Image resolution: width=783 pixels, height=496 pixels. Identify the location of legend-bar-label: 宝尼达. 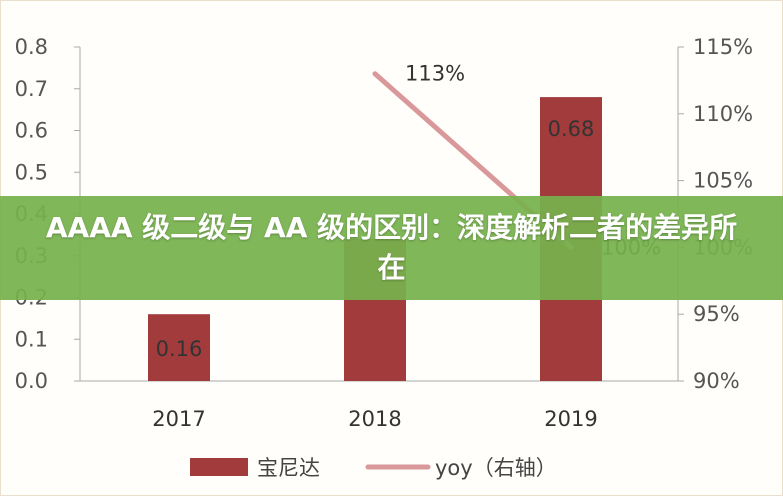
(288, 468).